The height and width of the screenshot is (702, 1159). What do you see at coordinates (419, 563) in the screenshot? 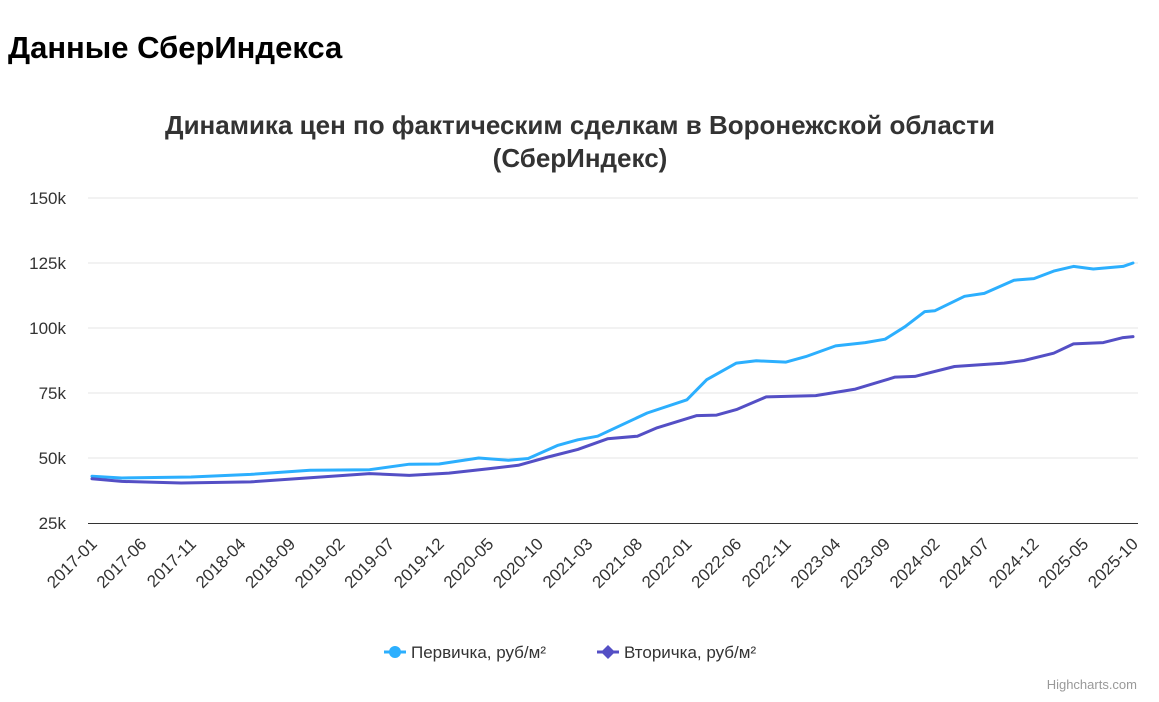
I see `x-tick-label: 2019-12` at bounding box center [419, 563].